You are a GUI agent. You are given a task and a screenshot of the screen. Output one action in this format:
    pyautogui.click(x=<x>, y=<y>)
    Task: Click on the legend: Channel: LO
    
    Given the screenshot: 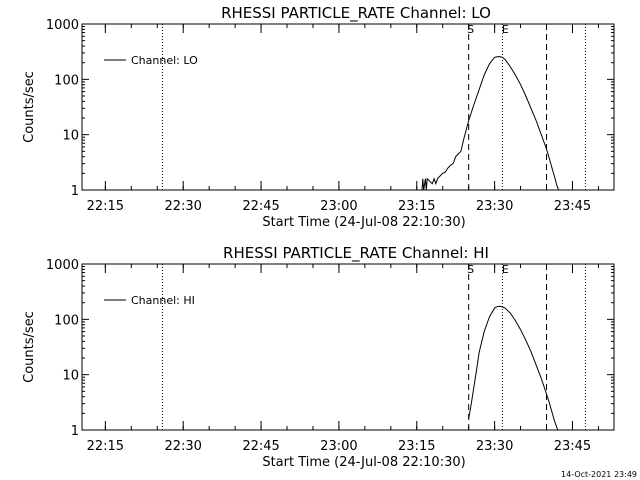 What is the action you would take?
    pyautogui.click(x=151, y=60)
    